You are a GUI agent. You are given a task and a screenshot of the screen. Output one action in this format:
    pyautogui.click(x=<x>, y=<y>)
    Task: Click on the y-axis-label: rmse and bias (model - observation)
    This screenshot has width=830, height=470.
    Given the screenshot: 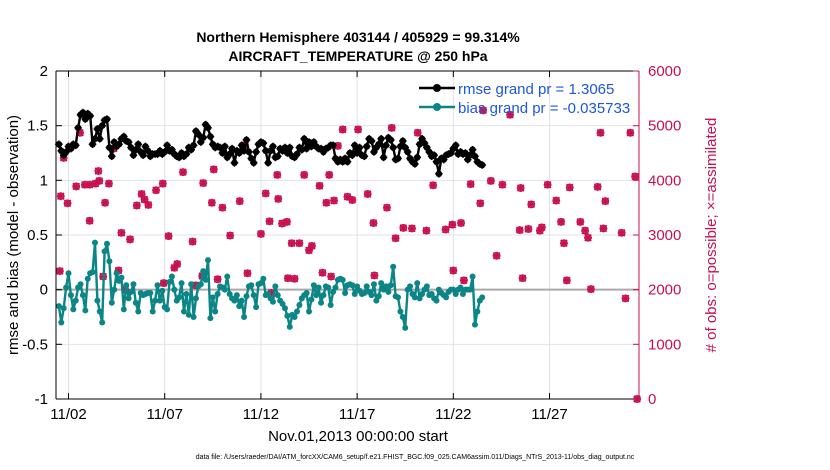 What is the action you would take?
    pyautogui.click(x=13, y=235)
    